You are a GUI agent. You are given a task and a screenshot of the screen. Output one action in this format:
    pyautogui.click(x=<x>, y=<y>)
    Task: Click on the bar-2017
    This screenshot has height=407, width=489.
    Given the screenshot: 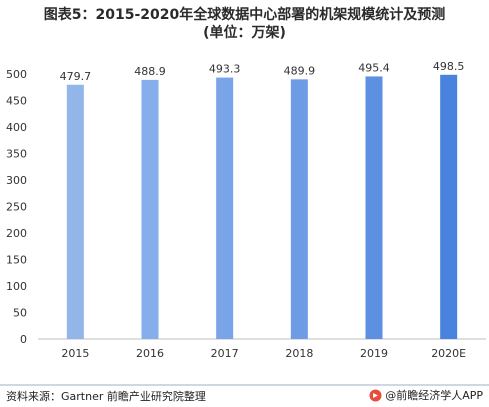 What is the action you would take?
    pyautogui.click(x=225, y=208)
    